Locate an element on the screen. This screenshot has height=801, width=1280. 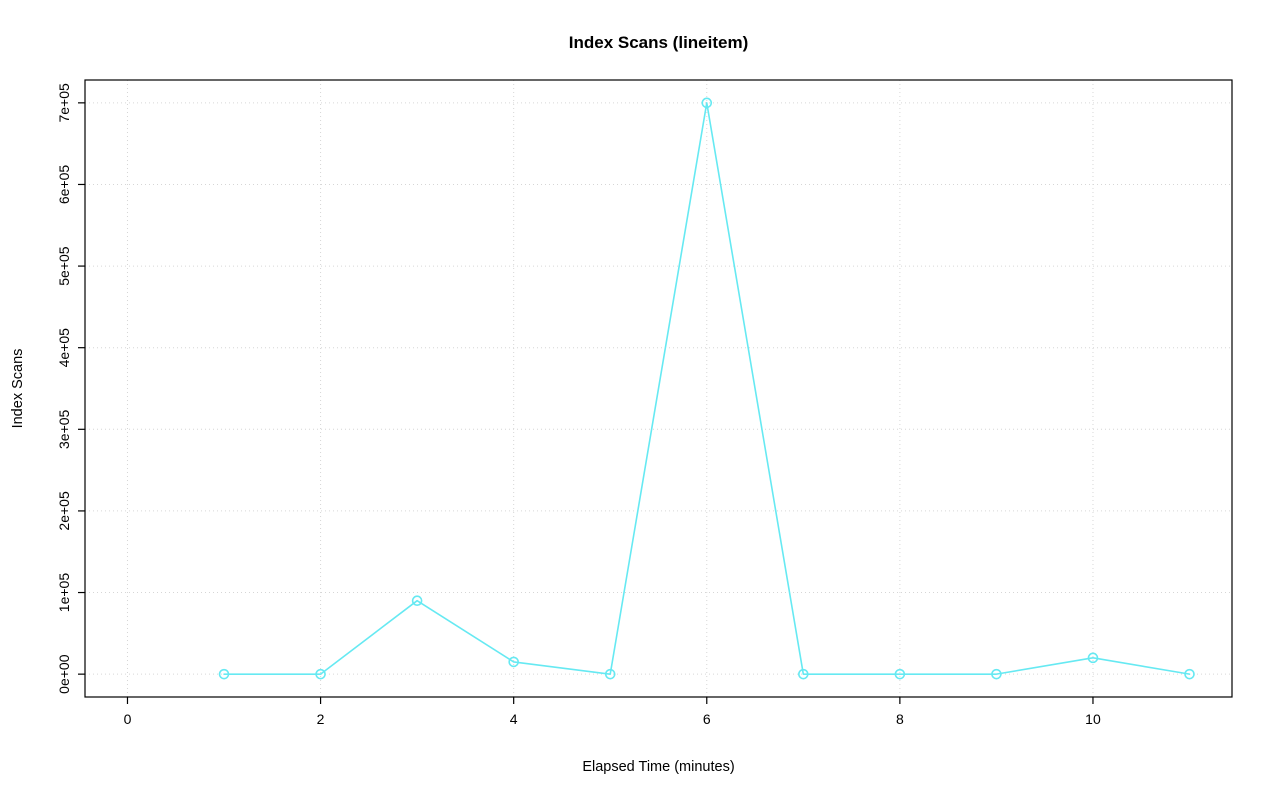
y-axis-label: Index Scans is located at coordinates (18, 389).